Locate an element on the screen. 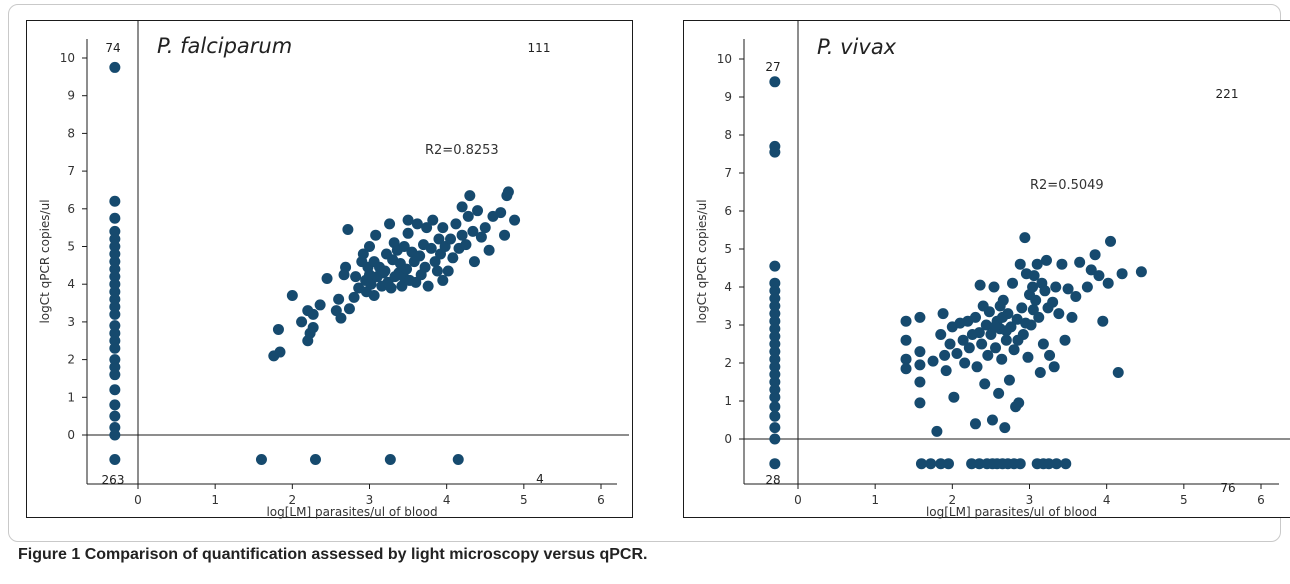 The image size is (1290, 584). y-tick-label: 2 is located at coordinates (728, 363).